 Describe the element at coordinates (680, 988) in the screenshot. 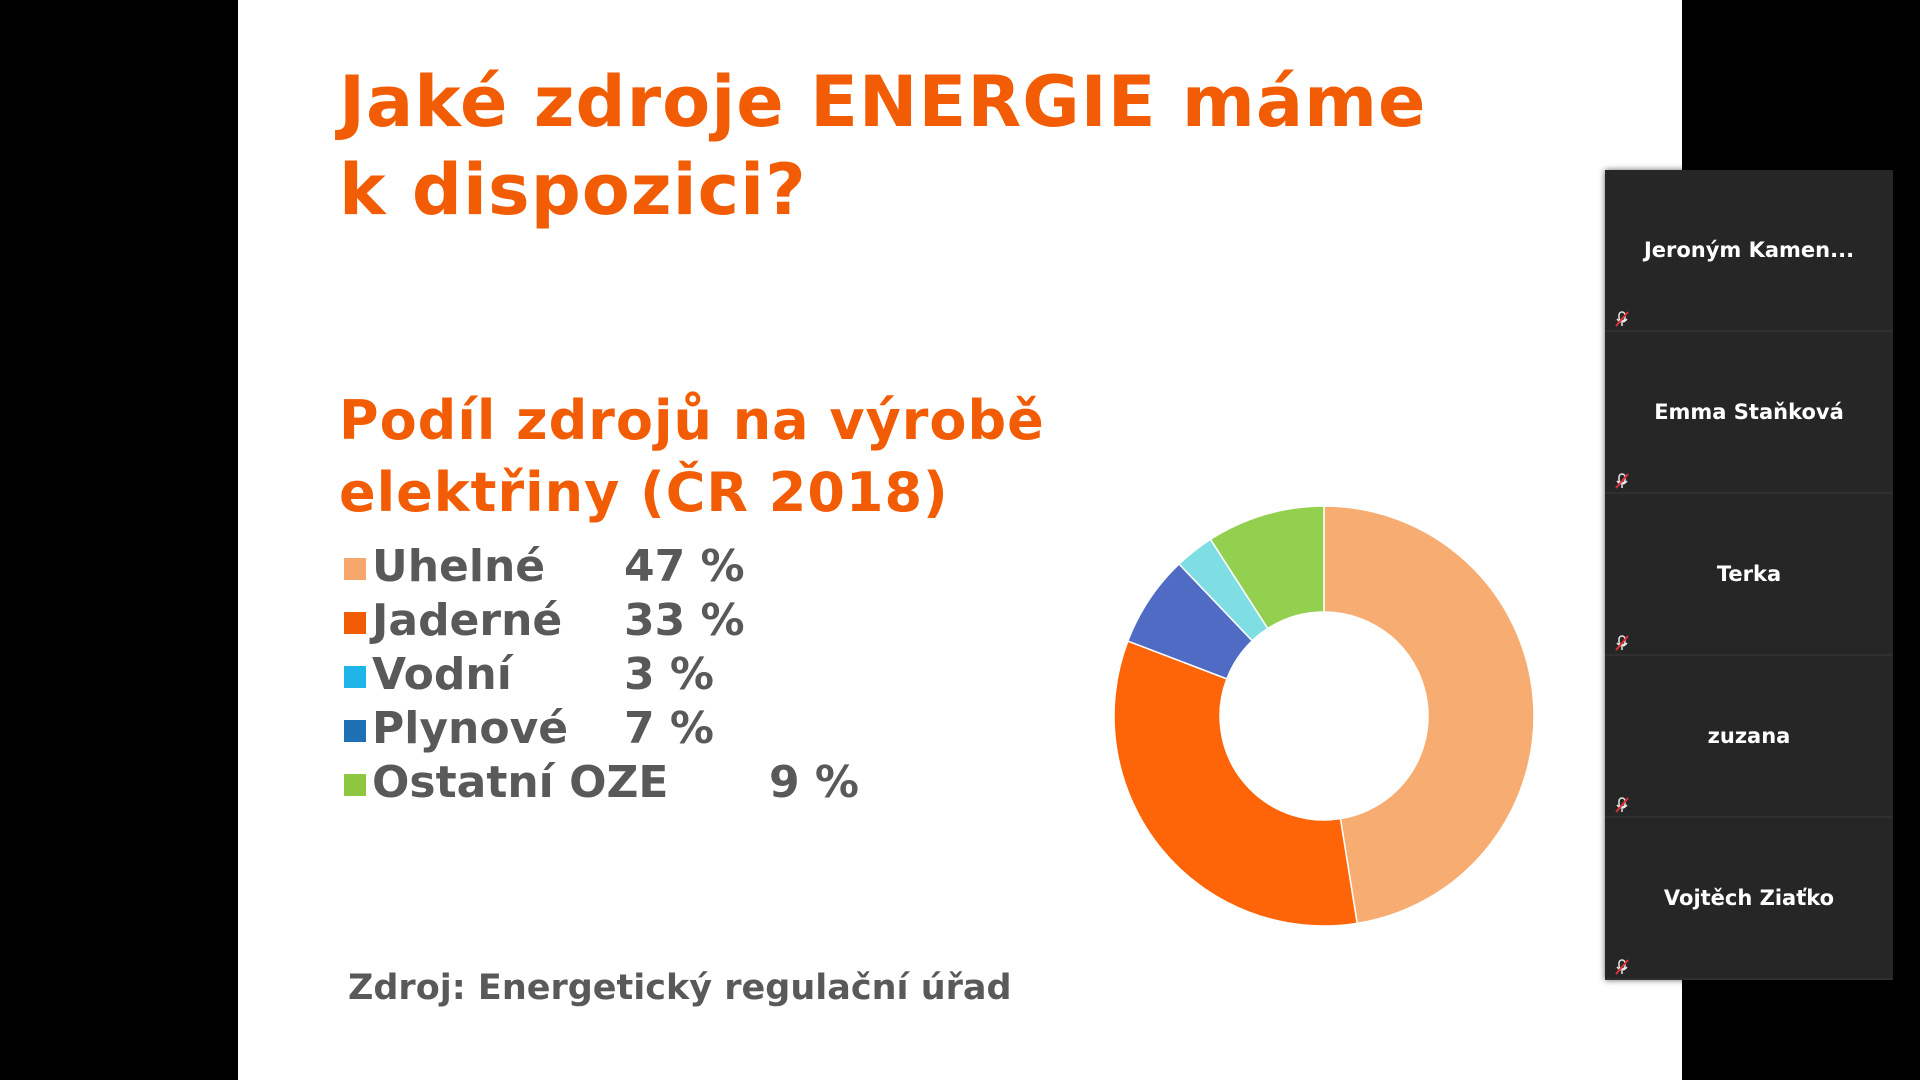

I see `source-note: Zdroj: Energetický regulační úřad` at that location.